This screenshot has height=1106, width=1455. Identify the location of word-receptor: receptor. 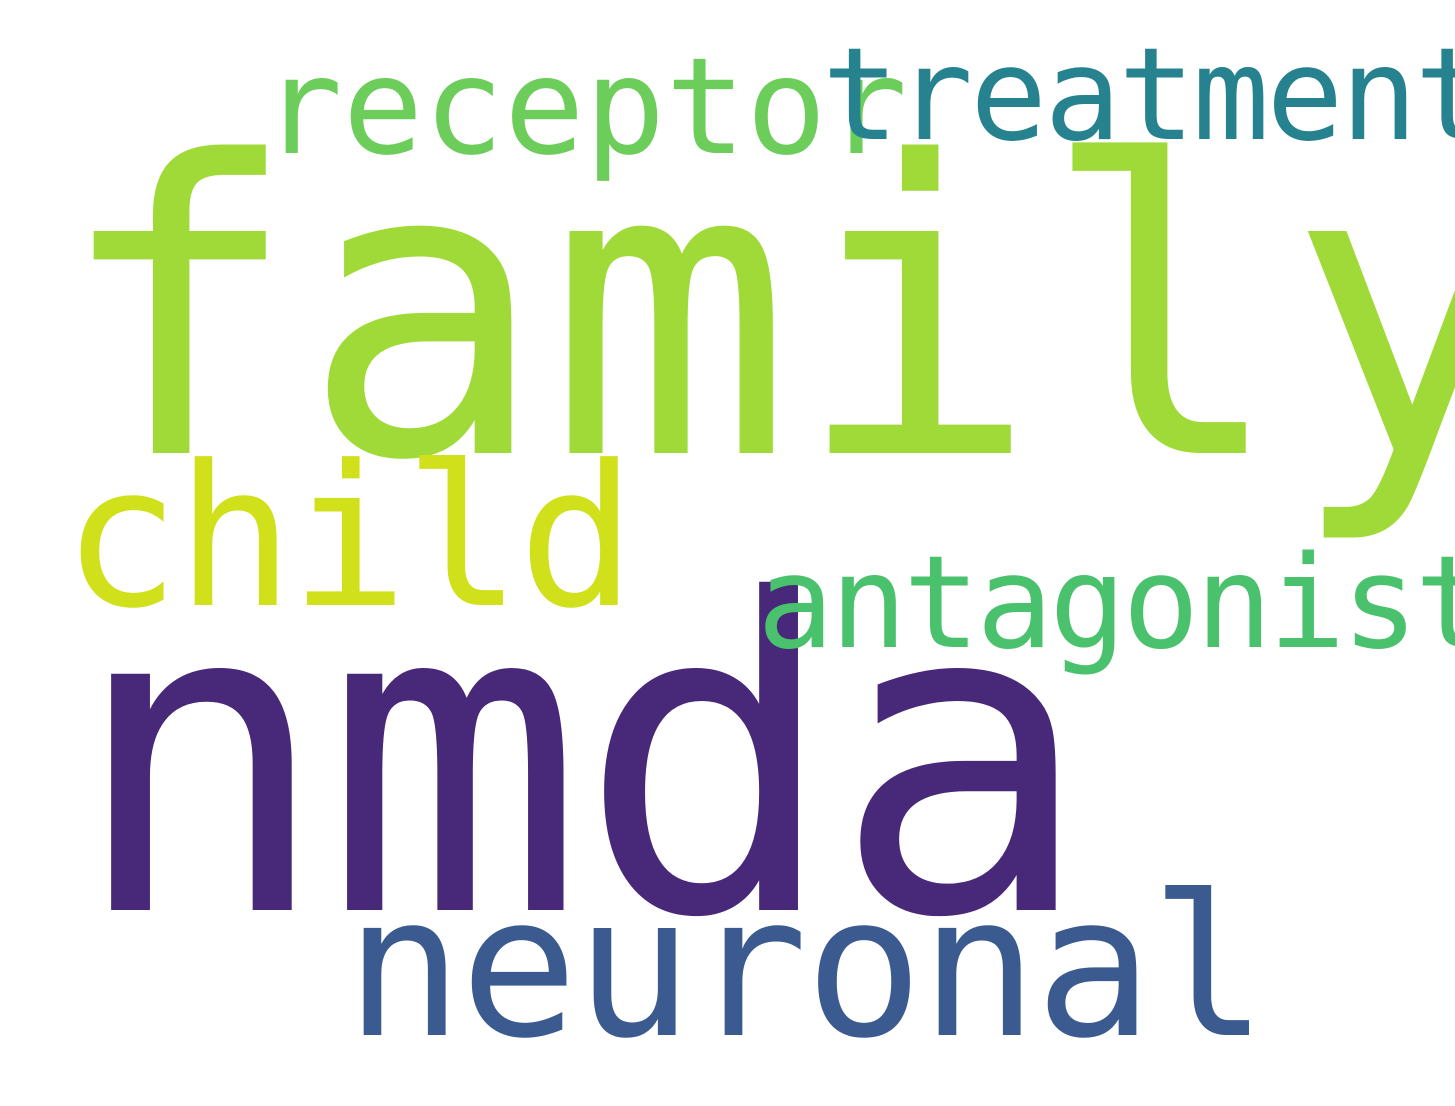
(585, 107).